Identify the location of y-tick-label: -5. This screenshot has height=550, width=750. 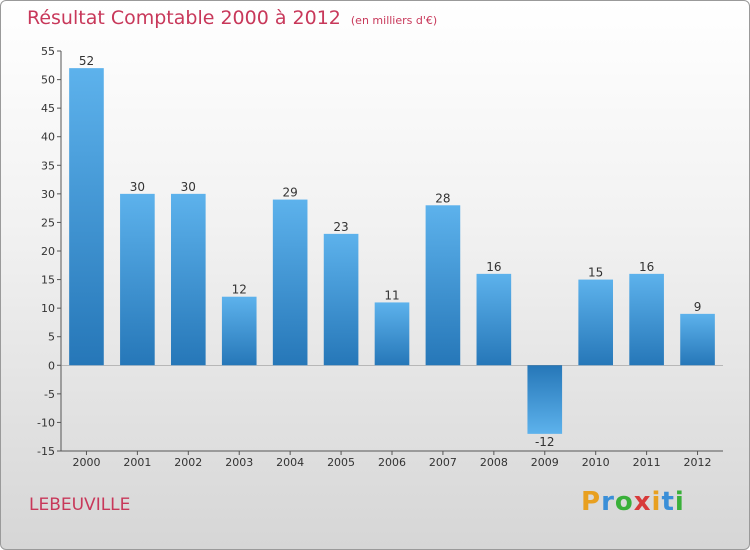
(49, 394).